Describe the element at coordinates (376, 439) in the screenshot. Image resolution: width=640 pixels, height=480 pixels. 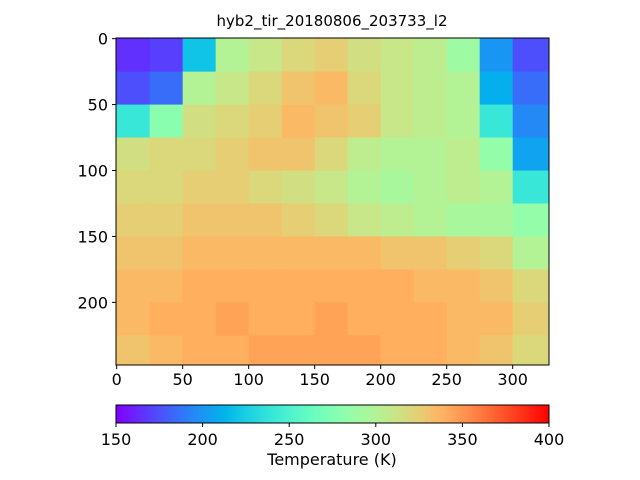
I see `colorbar-tick-label: 300` at that location.